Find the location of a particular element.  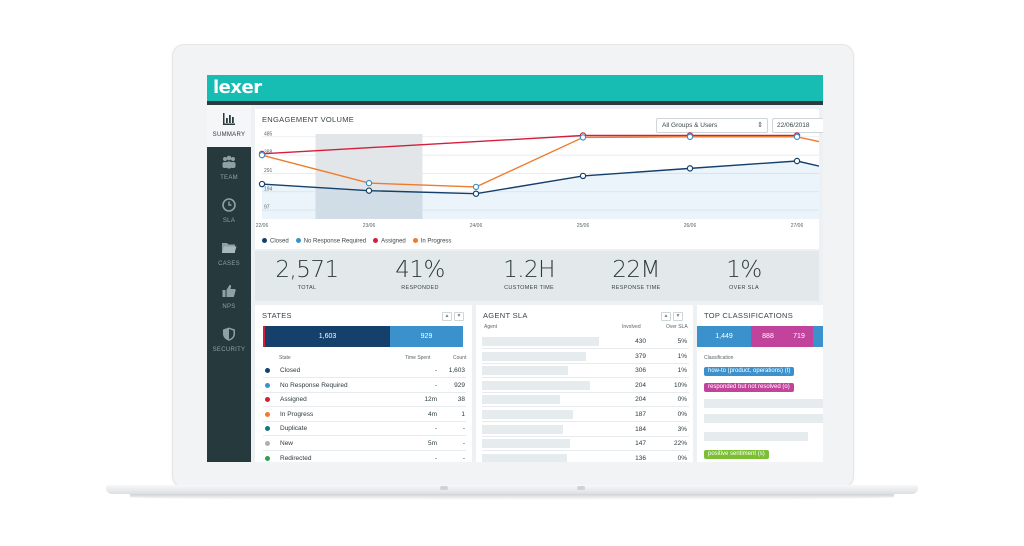

states-bar-segment: 929 is located at coordinates (426, 336).